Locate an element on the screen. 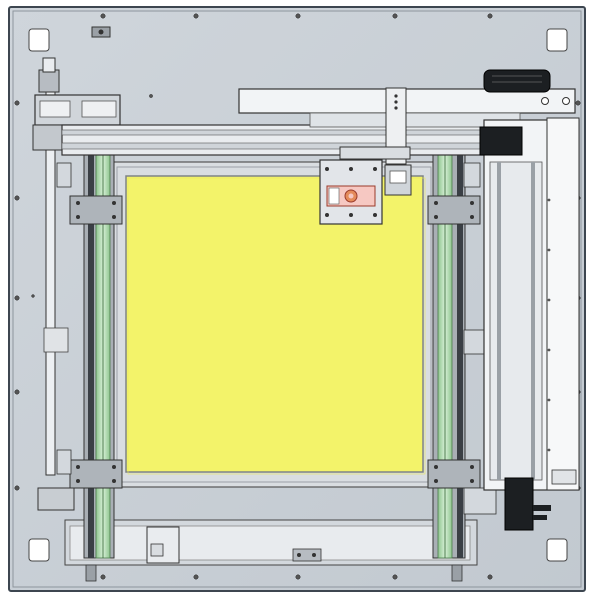  column-holes is located at coordinates (549, 325).